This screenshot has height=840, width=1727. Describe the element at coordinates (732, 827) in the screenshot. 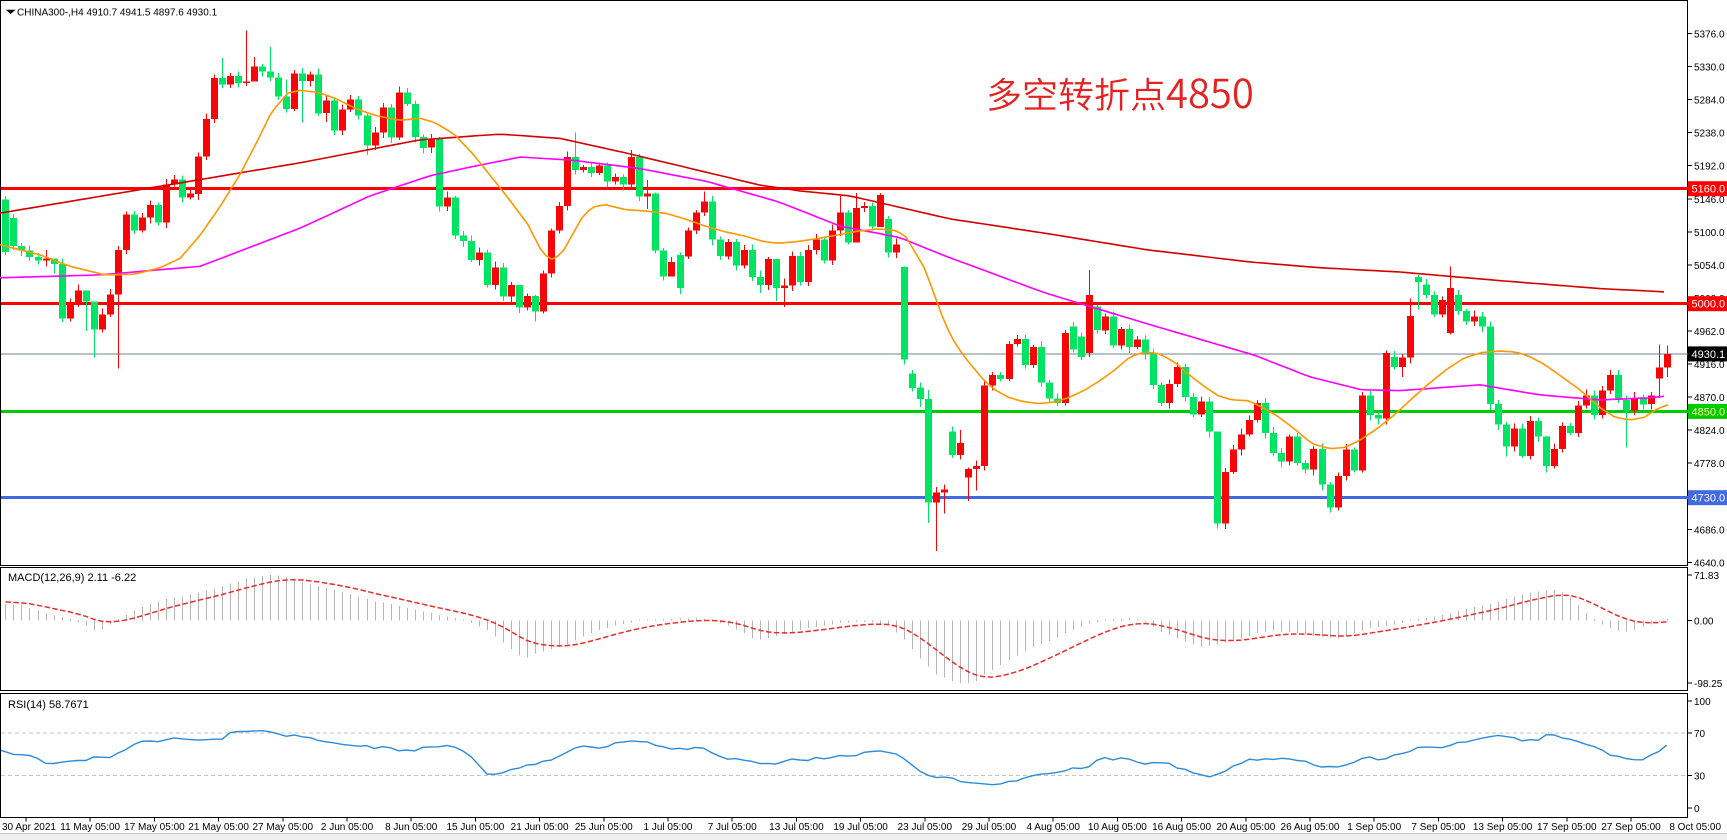

I see `svg-text: 7 Jul 05:00` at that location.